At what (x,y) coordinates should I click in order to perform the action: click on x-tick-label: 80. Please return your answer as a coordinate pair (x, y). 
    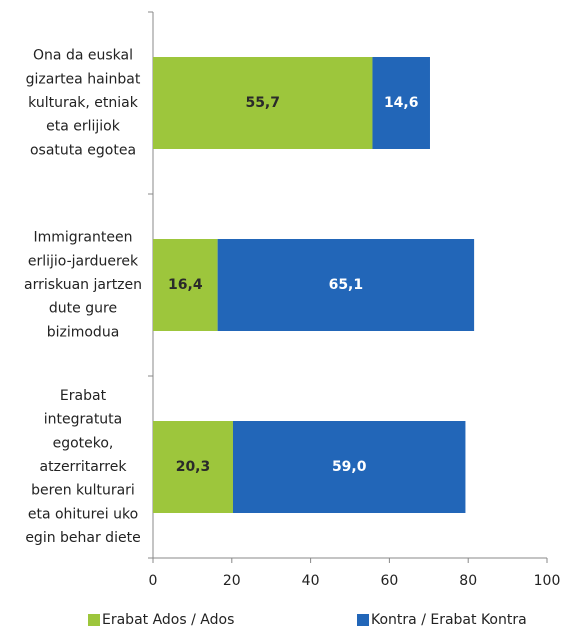
    Looking at the image, I should click on (468, 581).